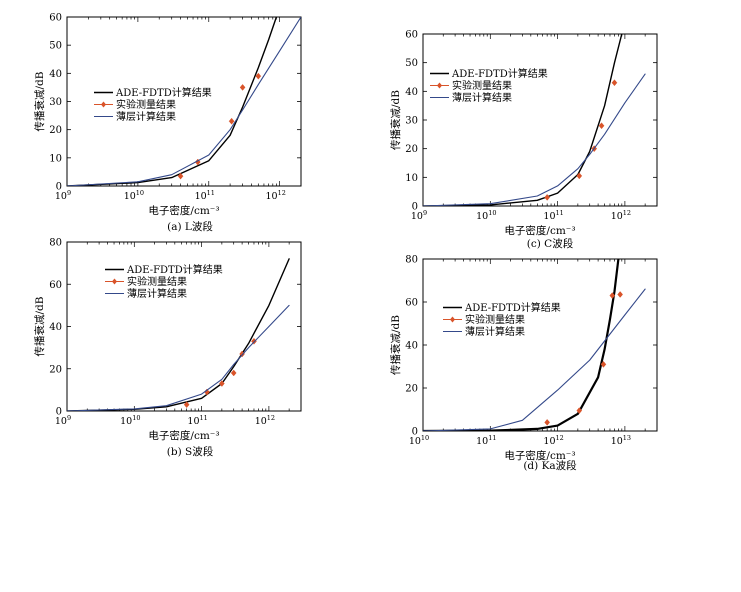 The width and height of the screenshot is (741, 592). What do you see at coordinates (621, 440) in the screenshot?
I see `x-tick-label: 1013` at bounding box center [621, 440].